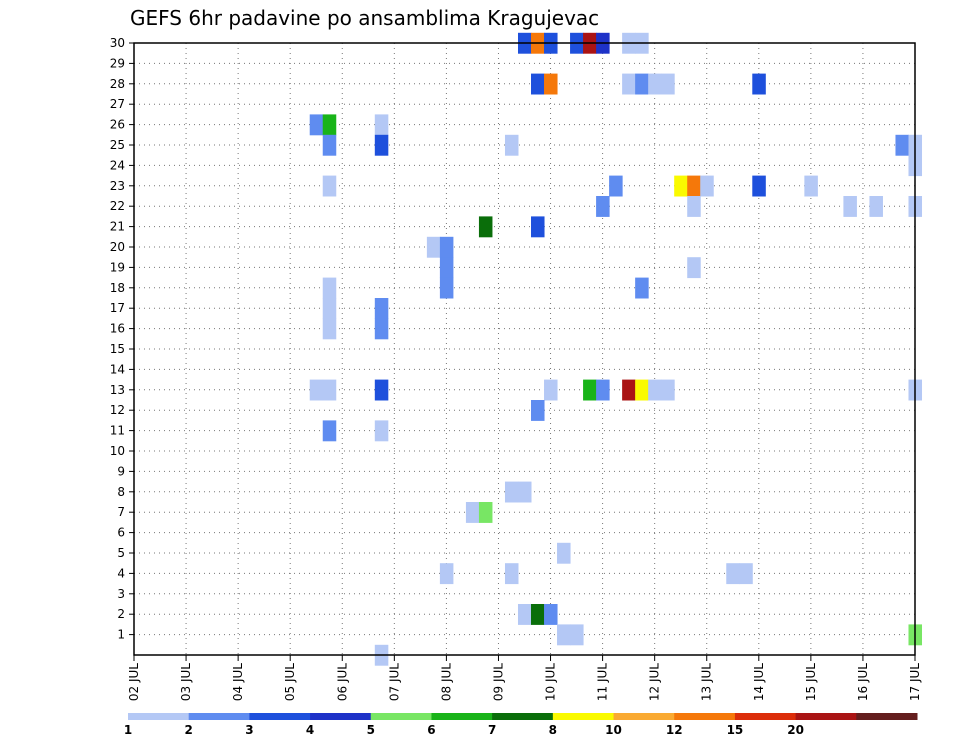  What do you see at coordinates (117, 267) in the screenshot?
I see `y-tick-label: 19` at bounding box center [117, 267].